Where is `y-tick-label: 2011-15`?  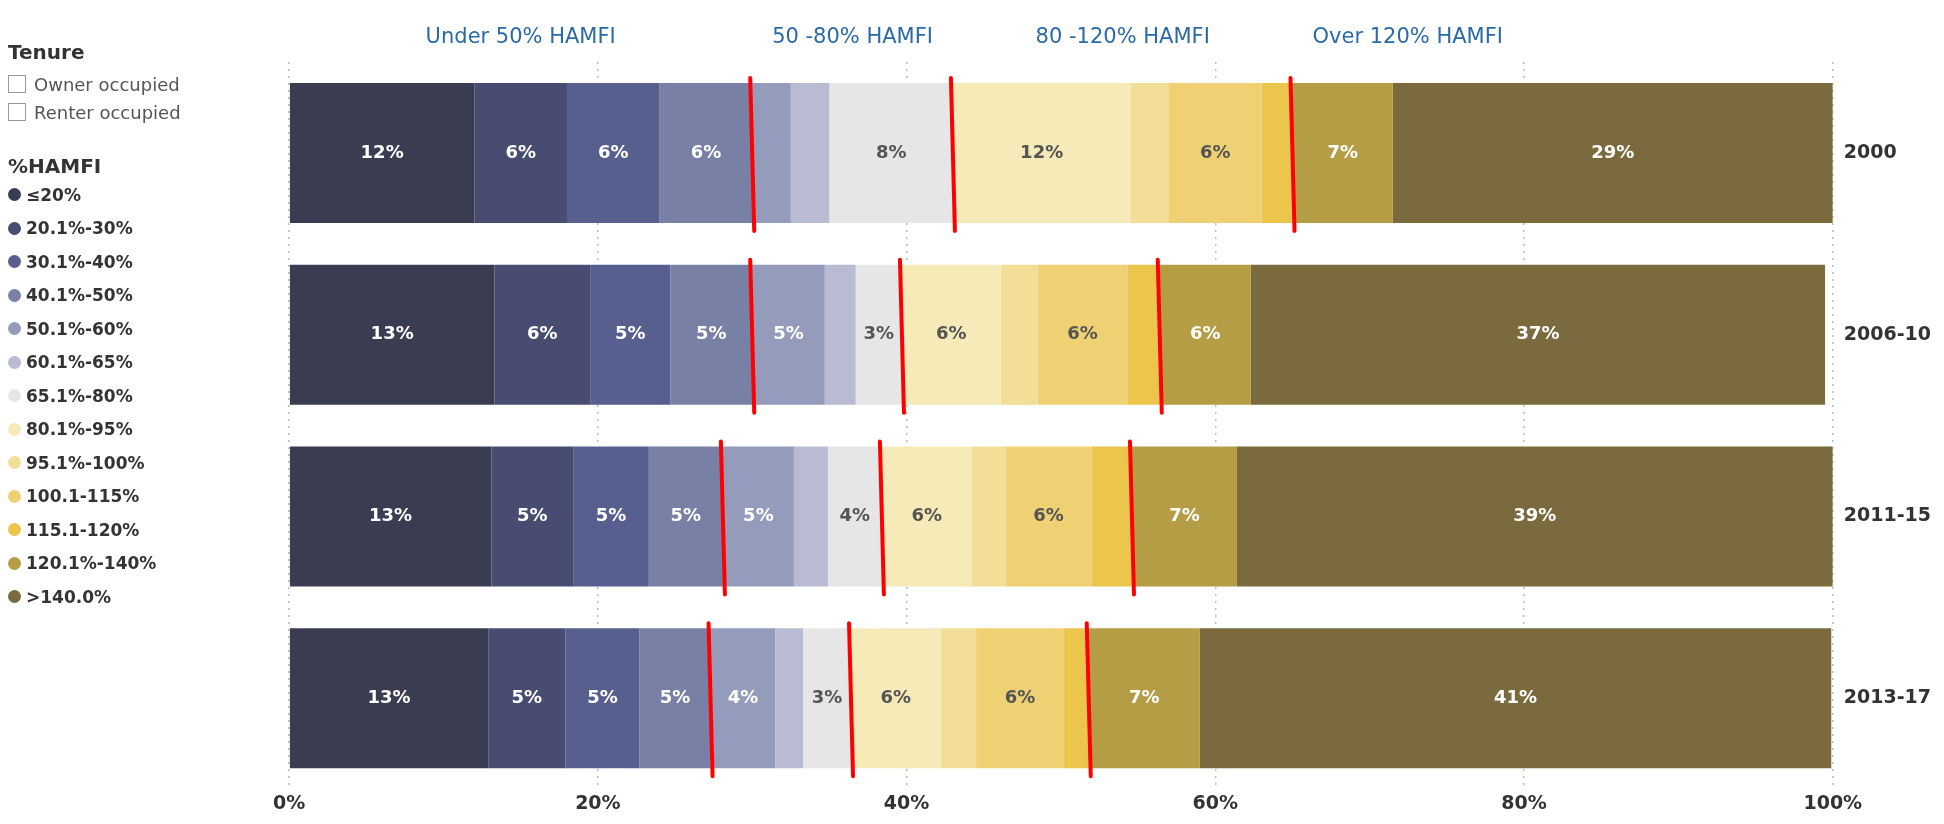
y-tick-label: 2011-15 is located at coordinates (1887, 514).